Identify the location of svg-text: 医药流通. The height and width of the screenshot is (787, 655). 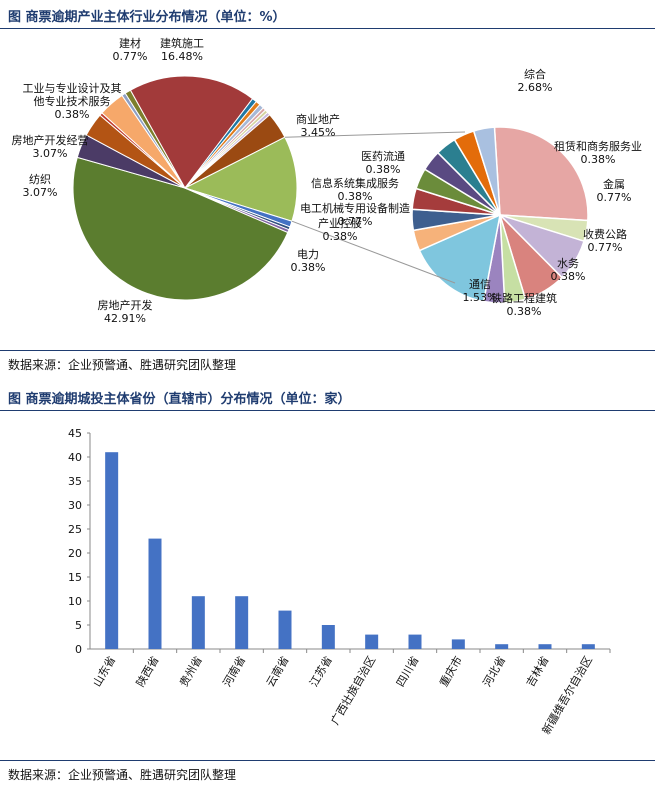
(383, 156).